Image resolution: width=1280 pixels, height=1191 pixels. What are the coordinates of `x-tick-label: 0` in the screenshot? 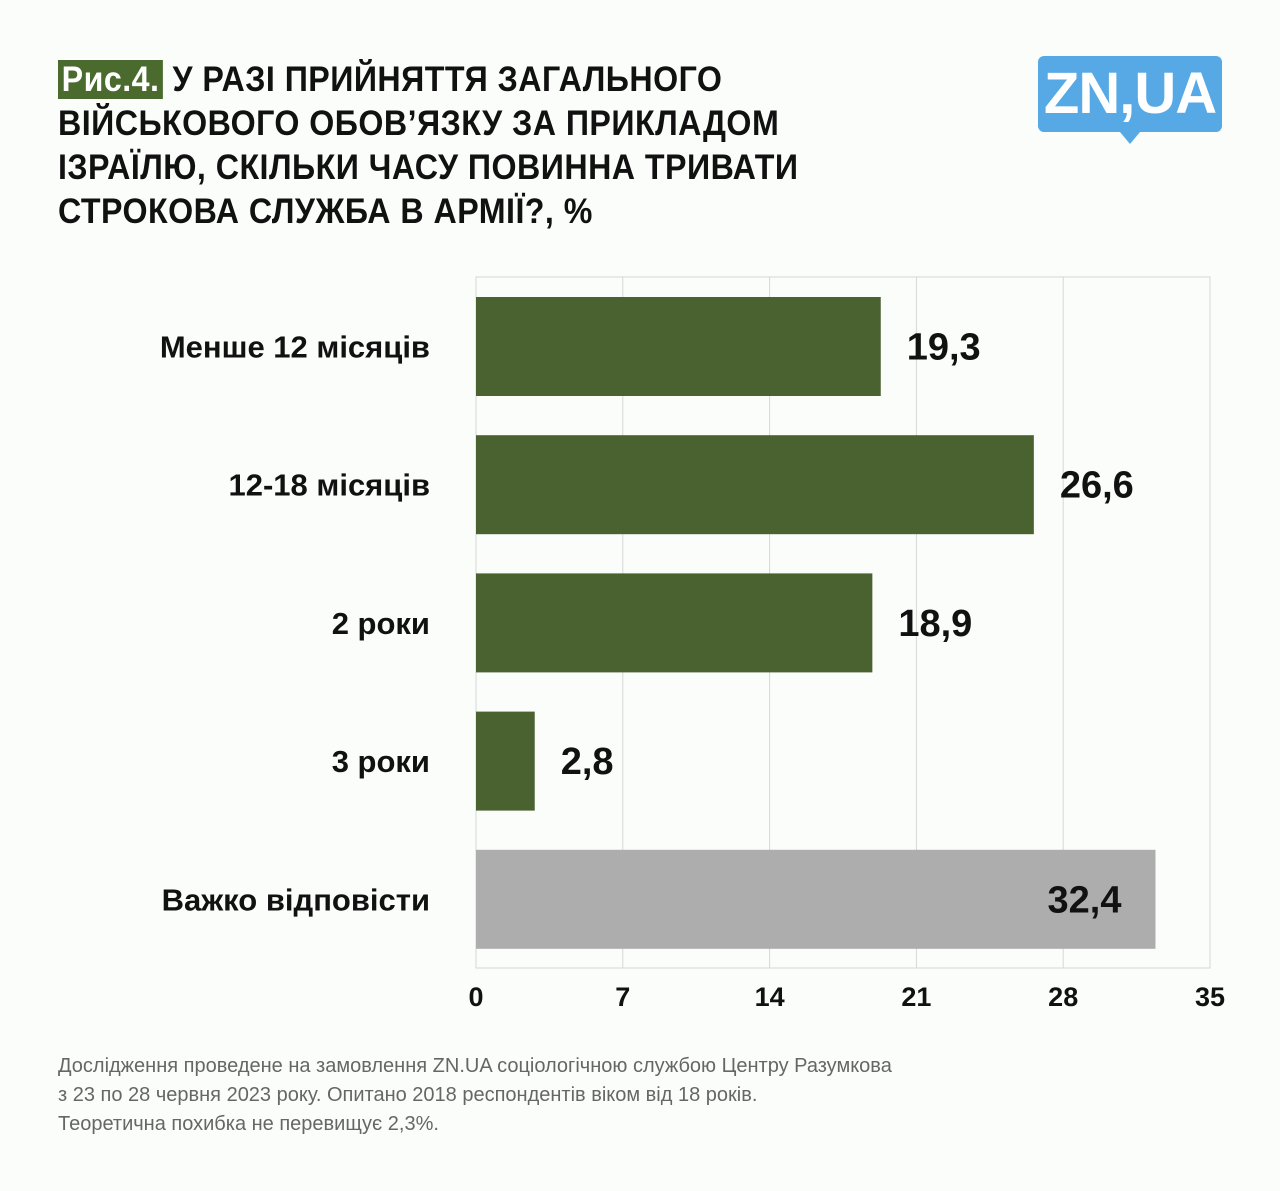 It's located at (475, 997).